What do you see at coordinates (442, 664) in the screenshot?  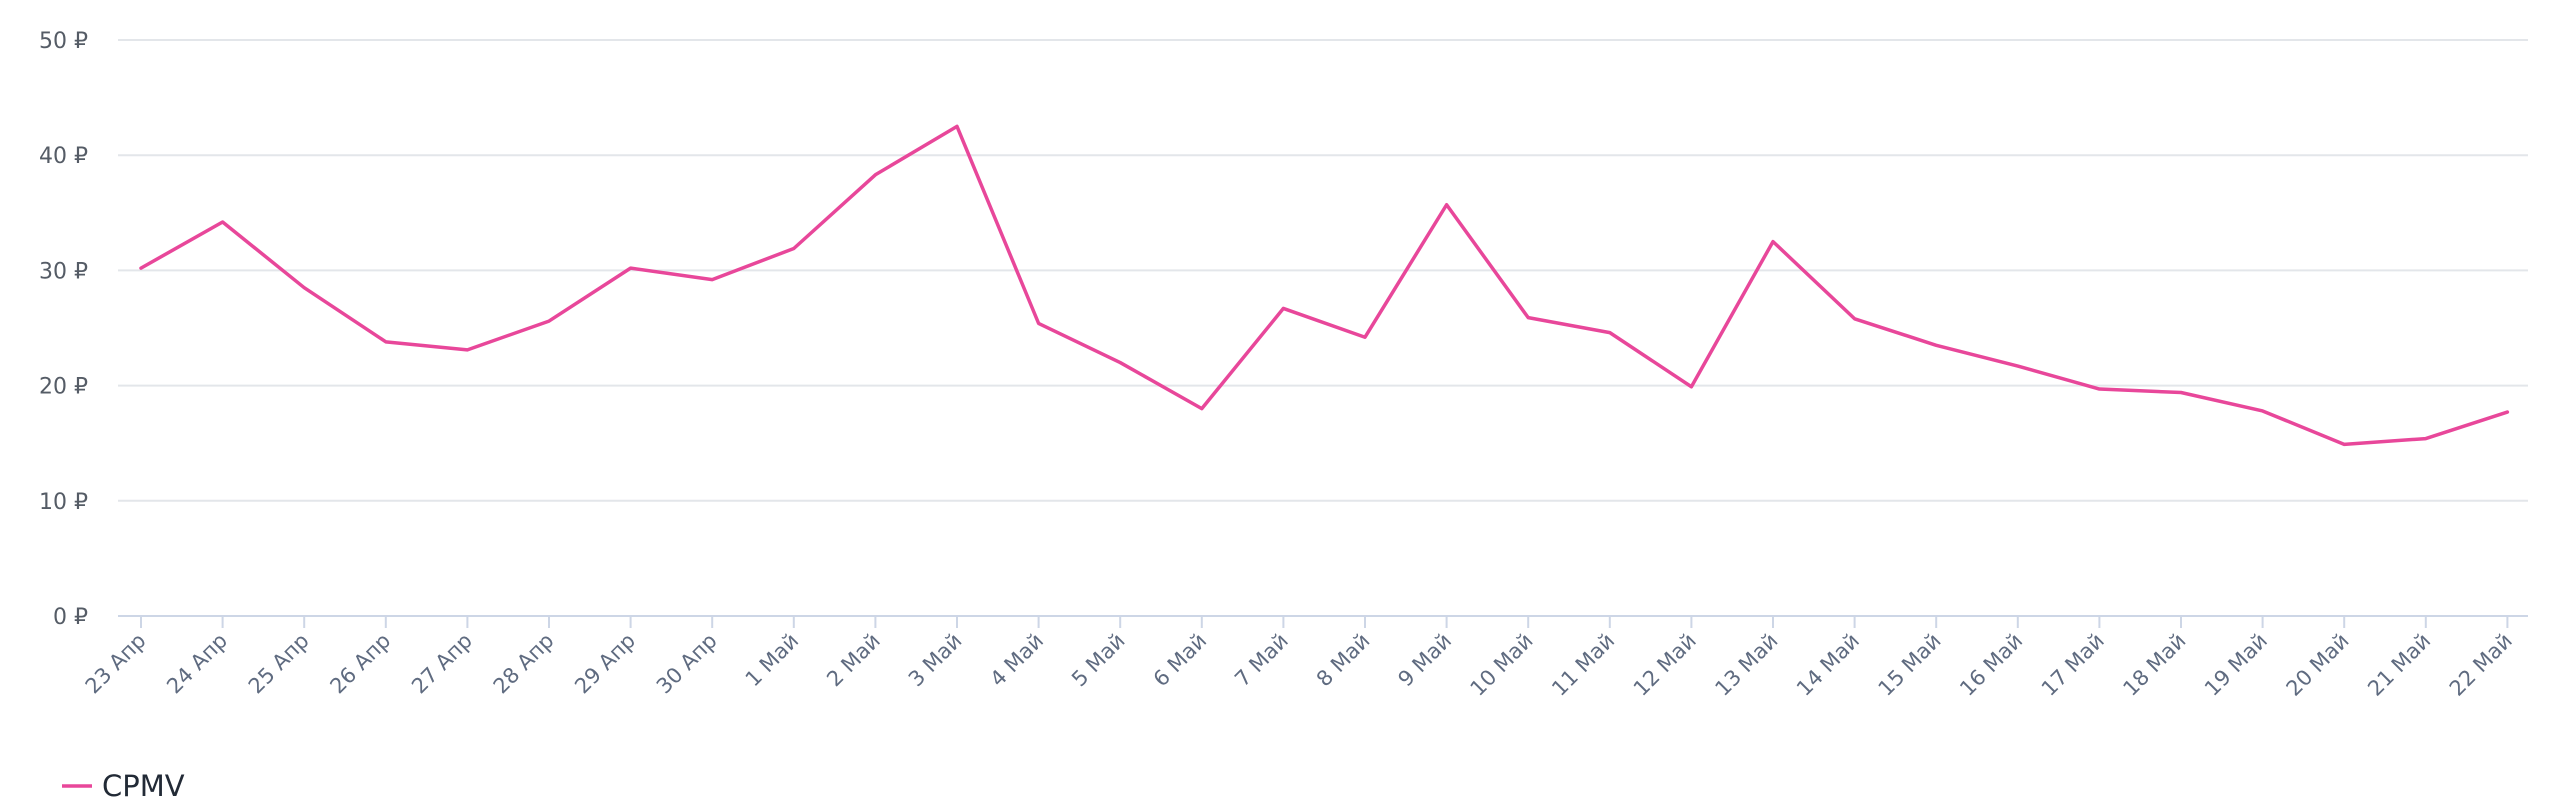 I see `x-tick-label: 27 Апр` at bounding box center [442, 664].